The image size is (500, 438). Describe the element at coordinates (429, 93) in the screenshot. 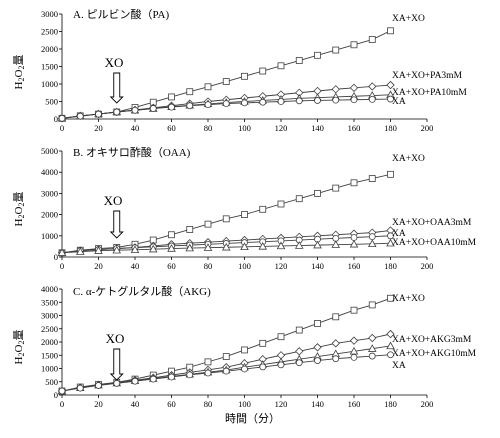

I see `series-label: XA+XO+PA10mM` at that location.